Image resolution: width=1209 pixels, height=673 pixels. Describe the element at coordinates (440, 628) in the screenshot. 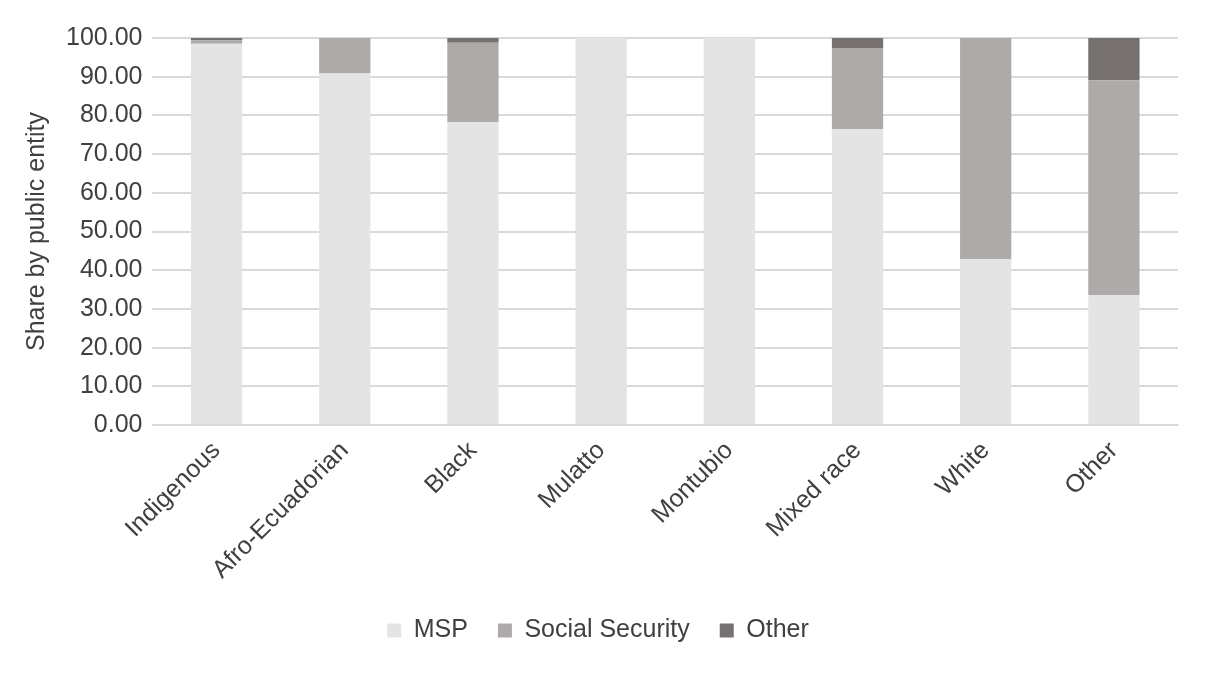

I see `legend-label: MSP` at that location.